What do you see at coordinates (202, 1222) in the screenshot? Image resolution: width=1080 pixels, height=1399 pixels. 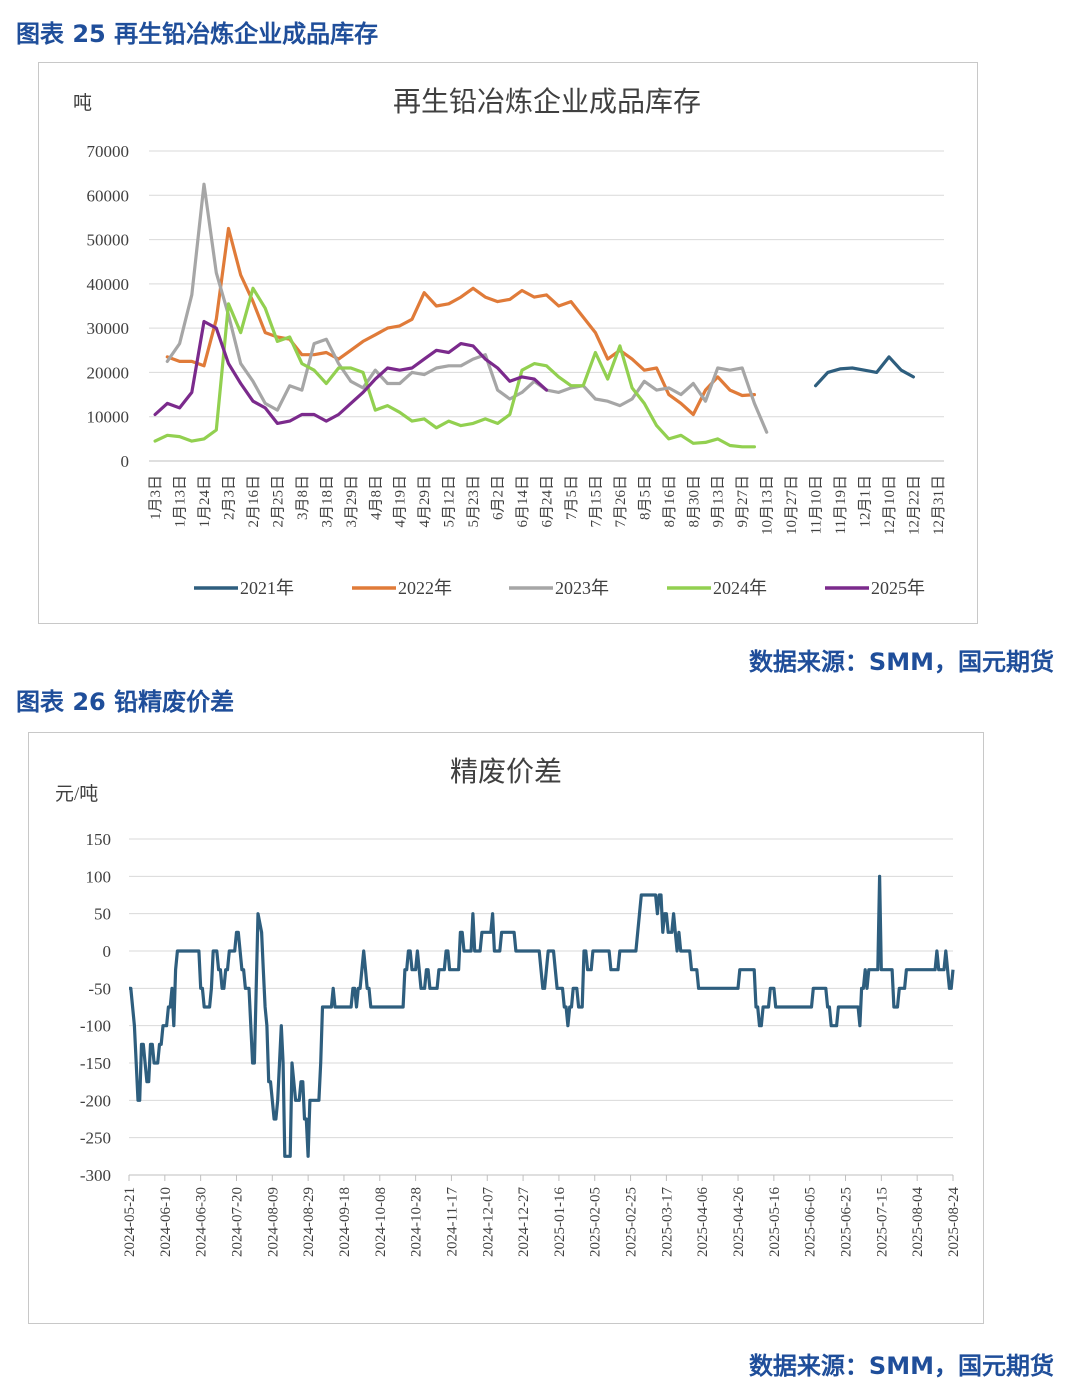 I see `x-tick-label: 2024-06-30` at bounding box center [202, 1222].